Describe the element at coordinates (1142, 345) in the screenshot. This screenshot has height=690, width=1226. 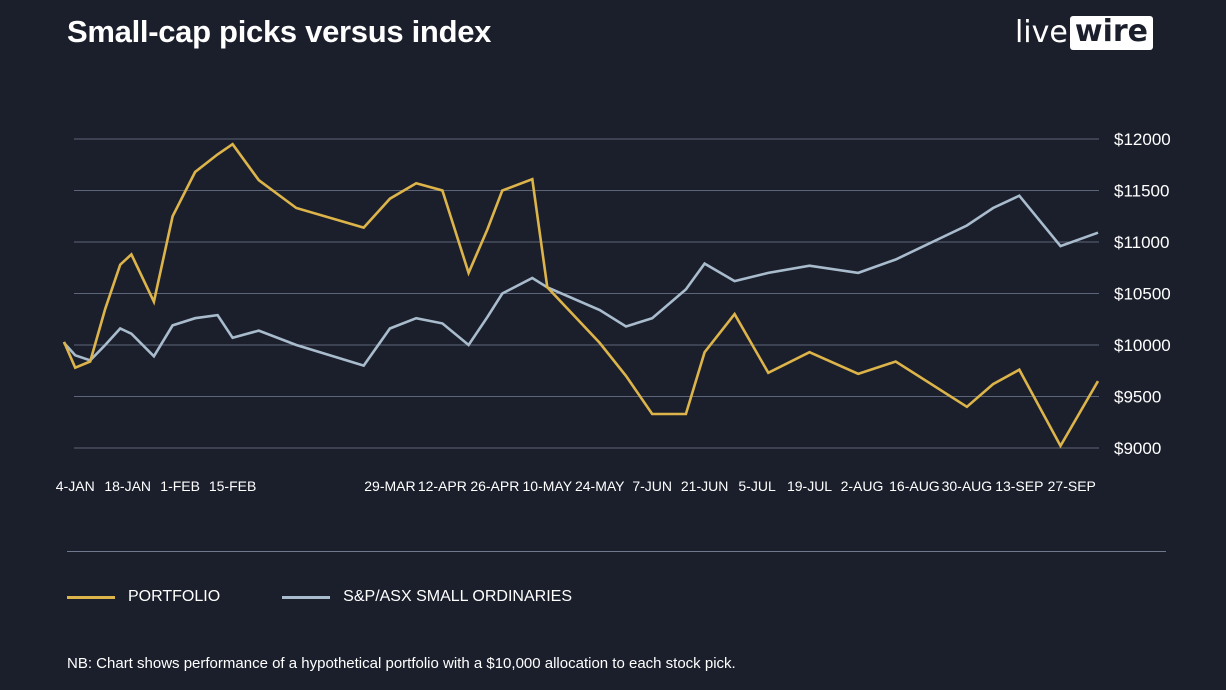
I see `y-tick-label: $10000` at that location.